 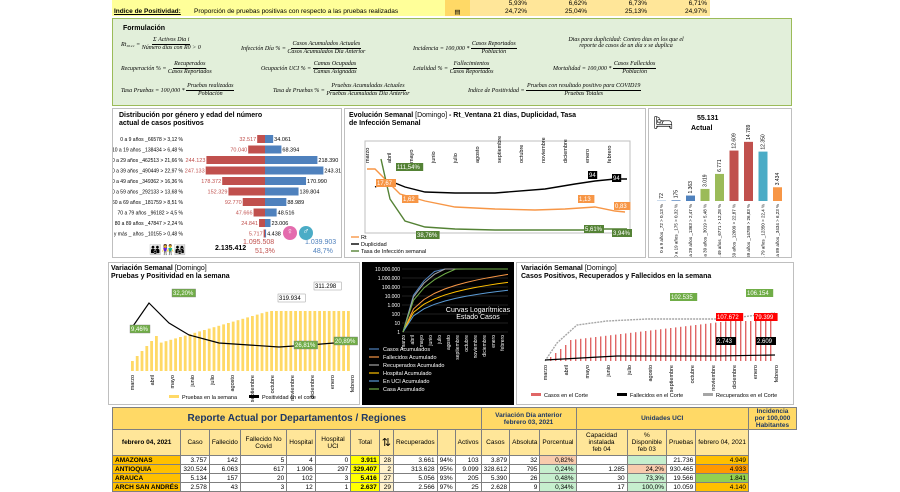 What do you see at coordinates (195, 478) in the screenshot?
I see `table-cell: 5.134` at bounding box center [195, 478].